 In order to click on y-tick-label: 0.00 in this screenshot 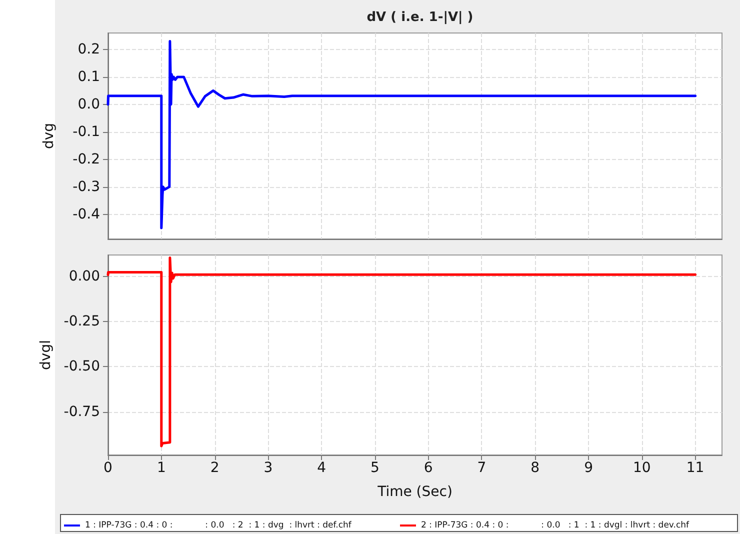, I will do `click(84, 276)`.